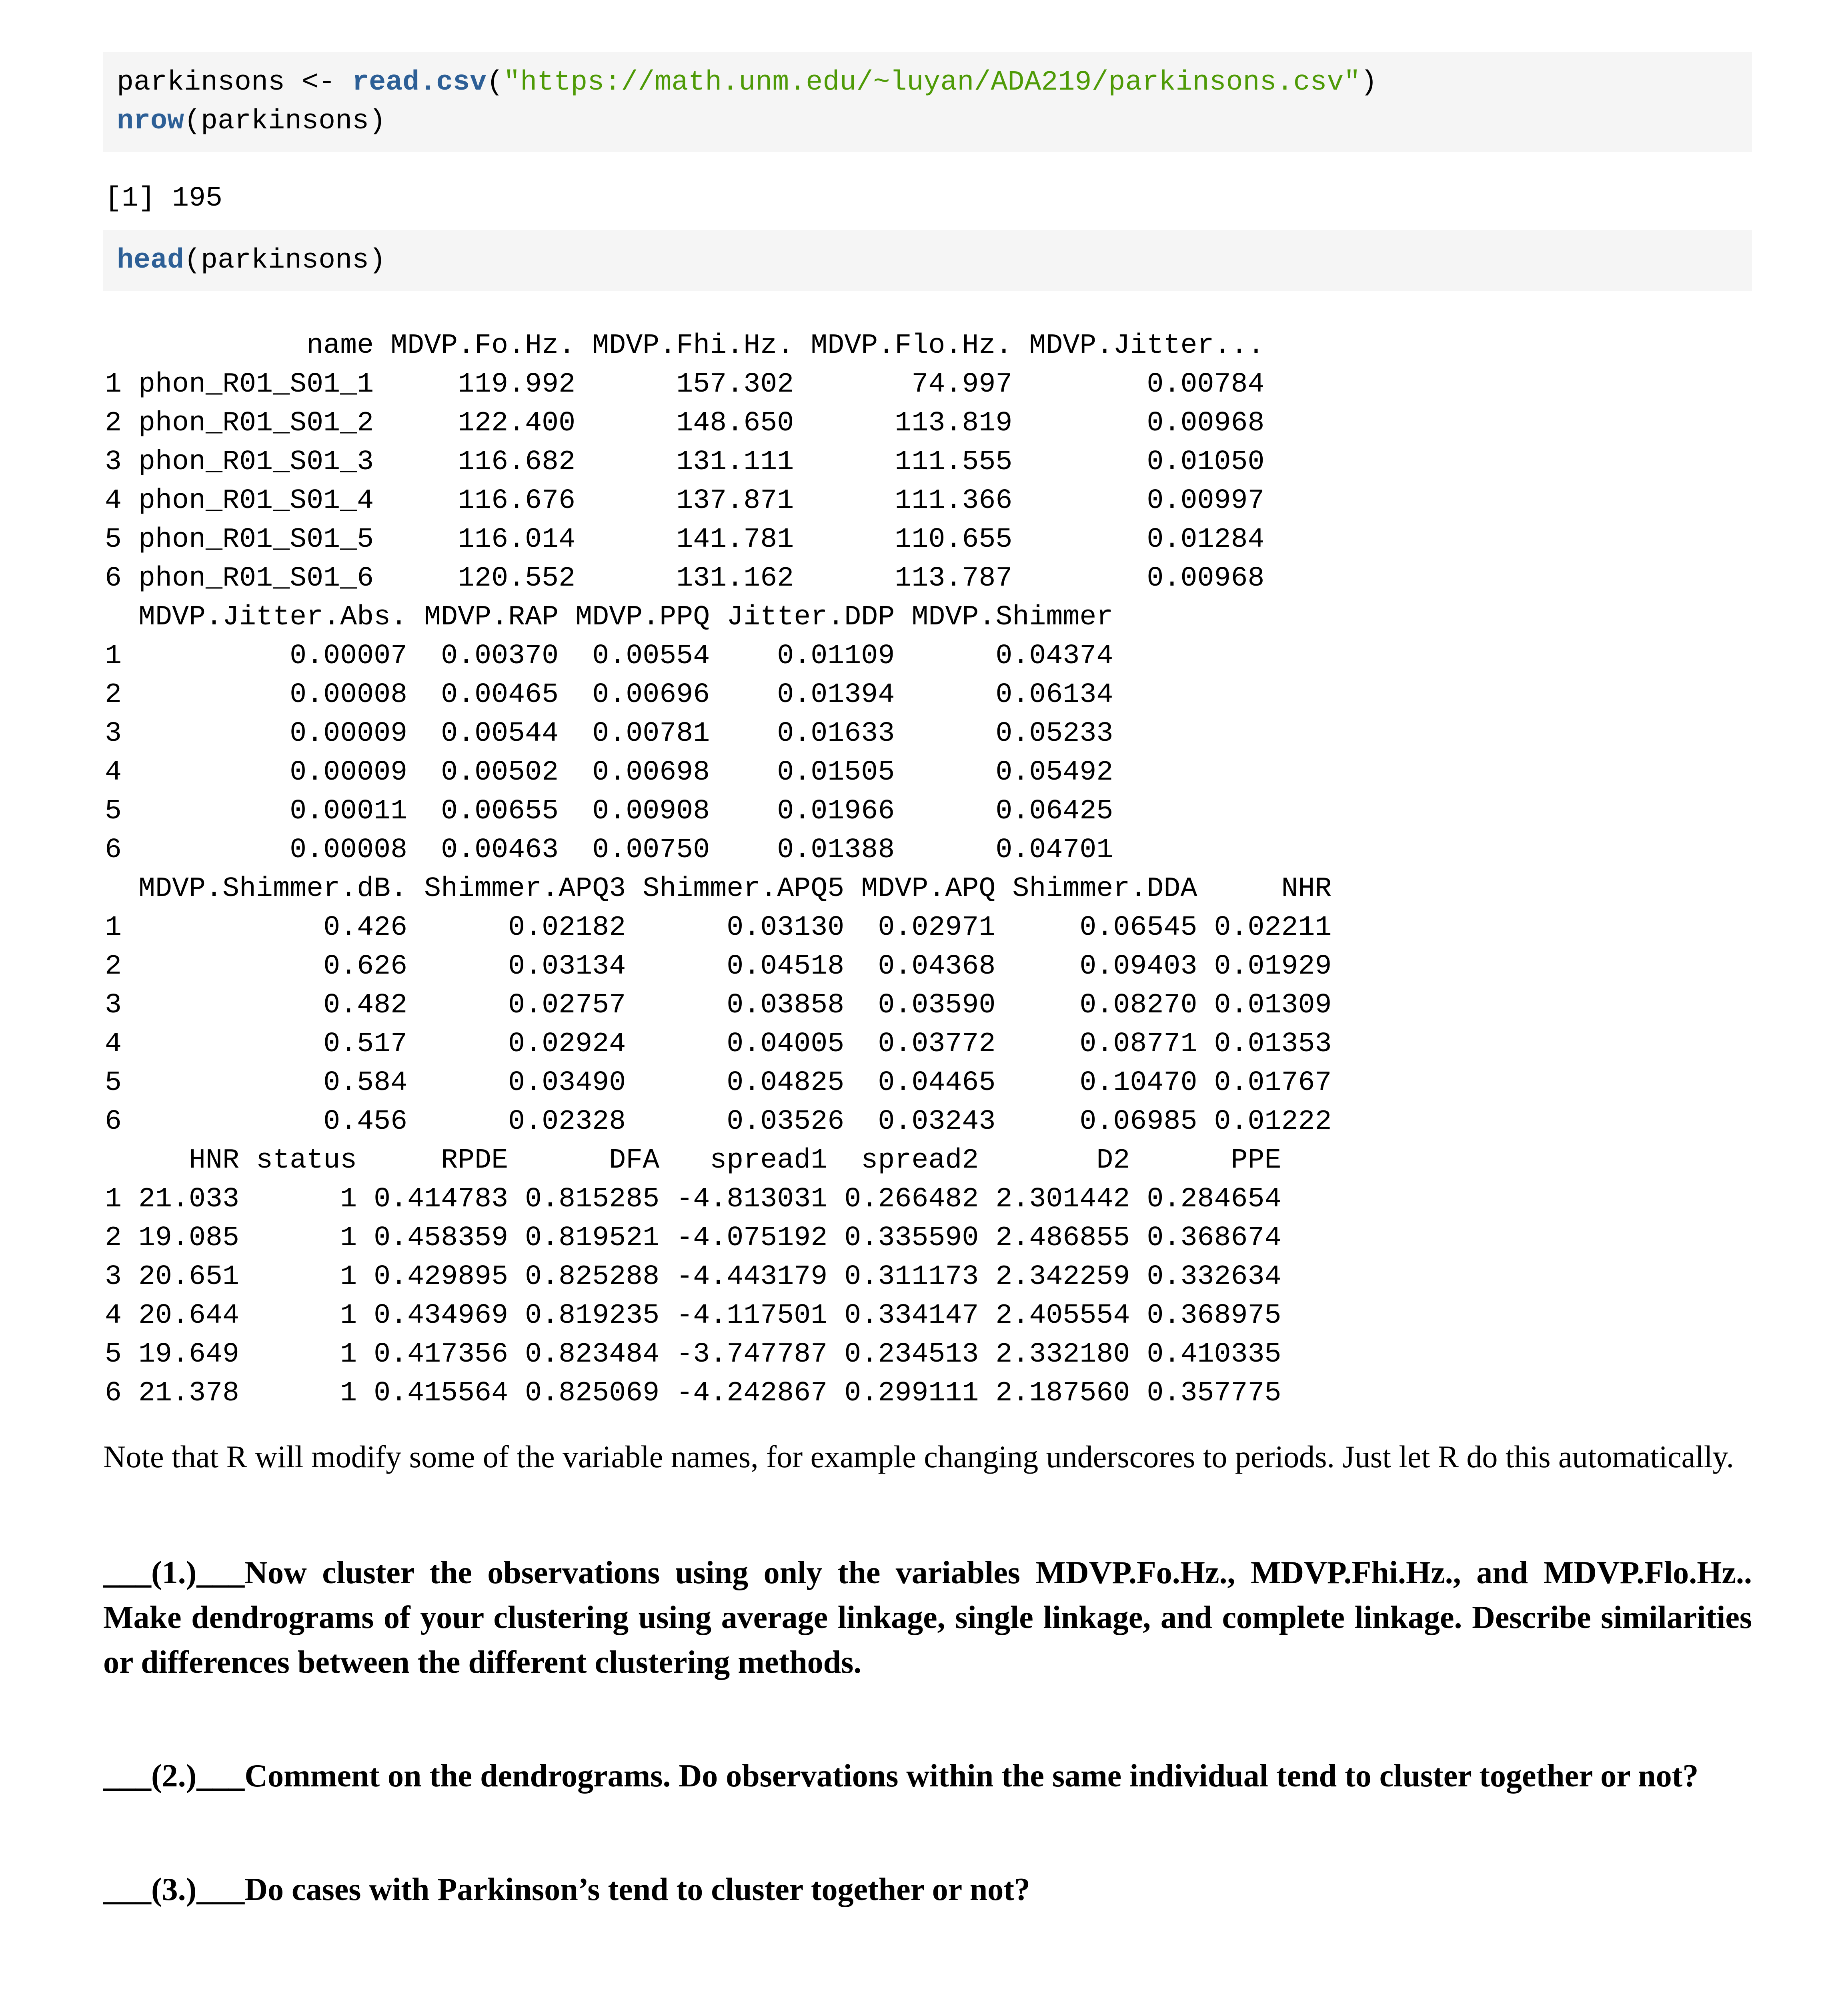  I want to click on code-line: nrow(parkinsons), so click(927, 121).